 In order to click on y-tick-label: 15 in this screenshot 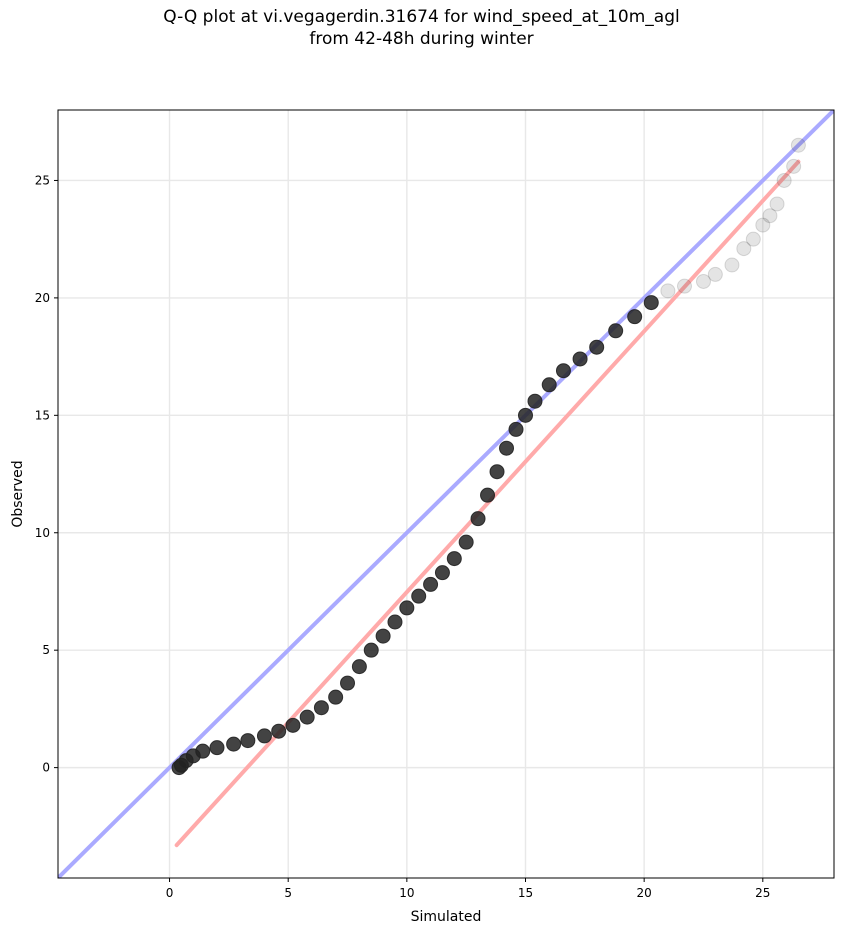, I will do `click(42, 415)`.